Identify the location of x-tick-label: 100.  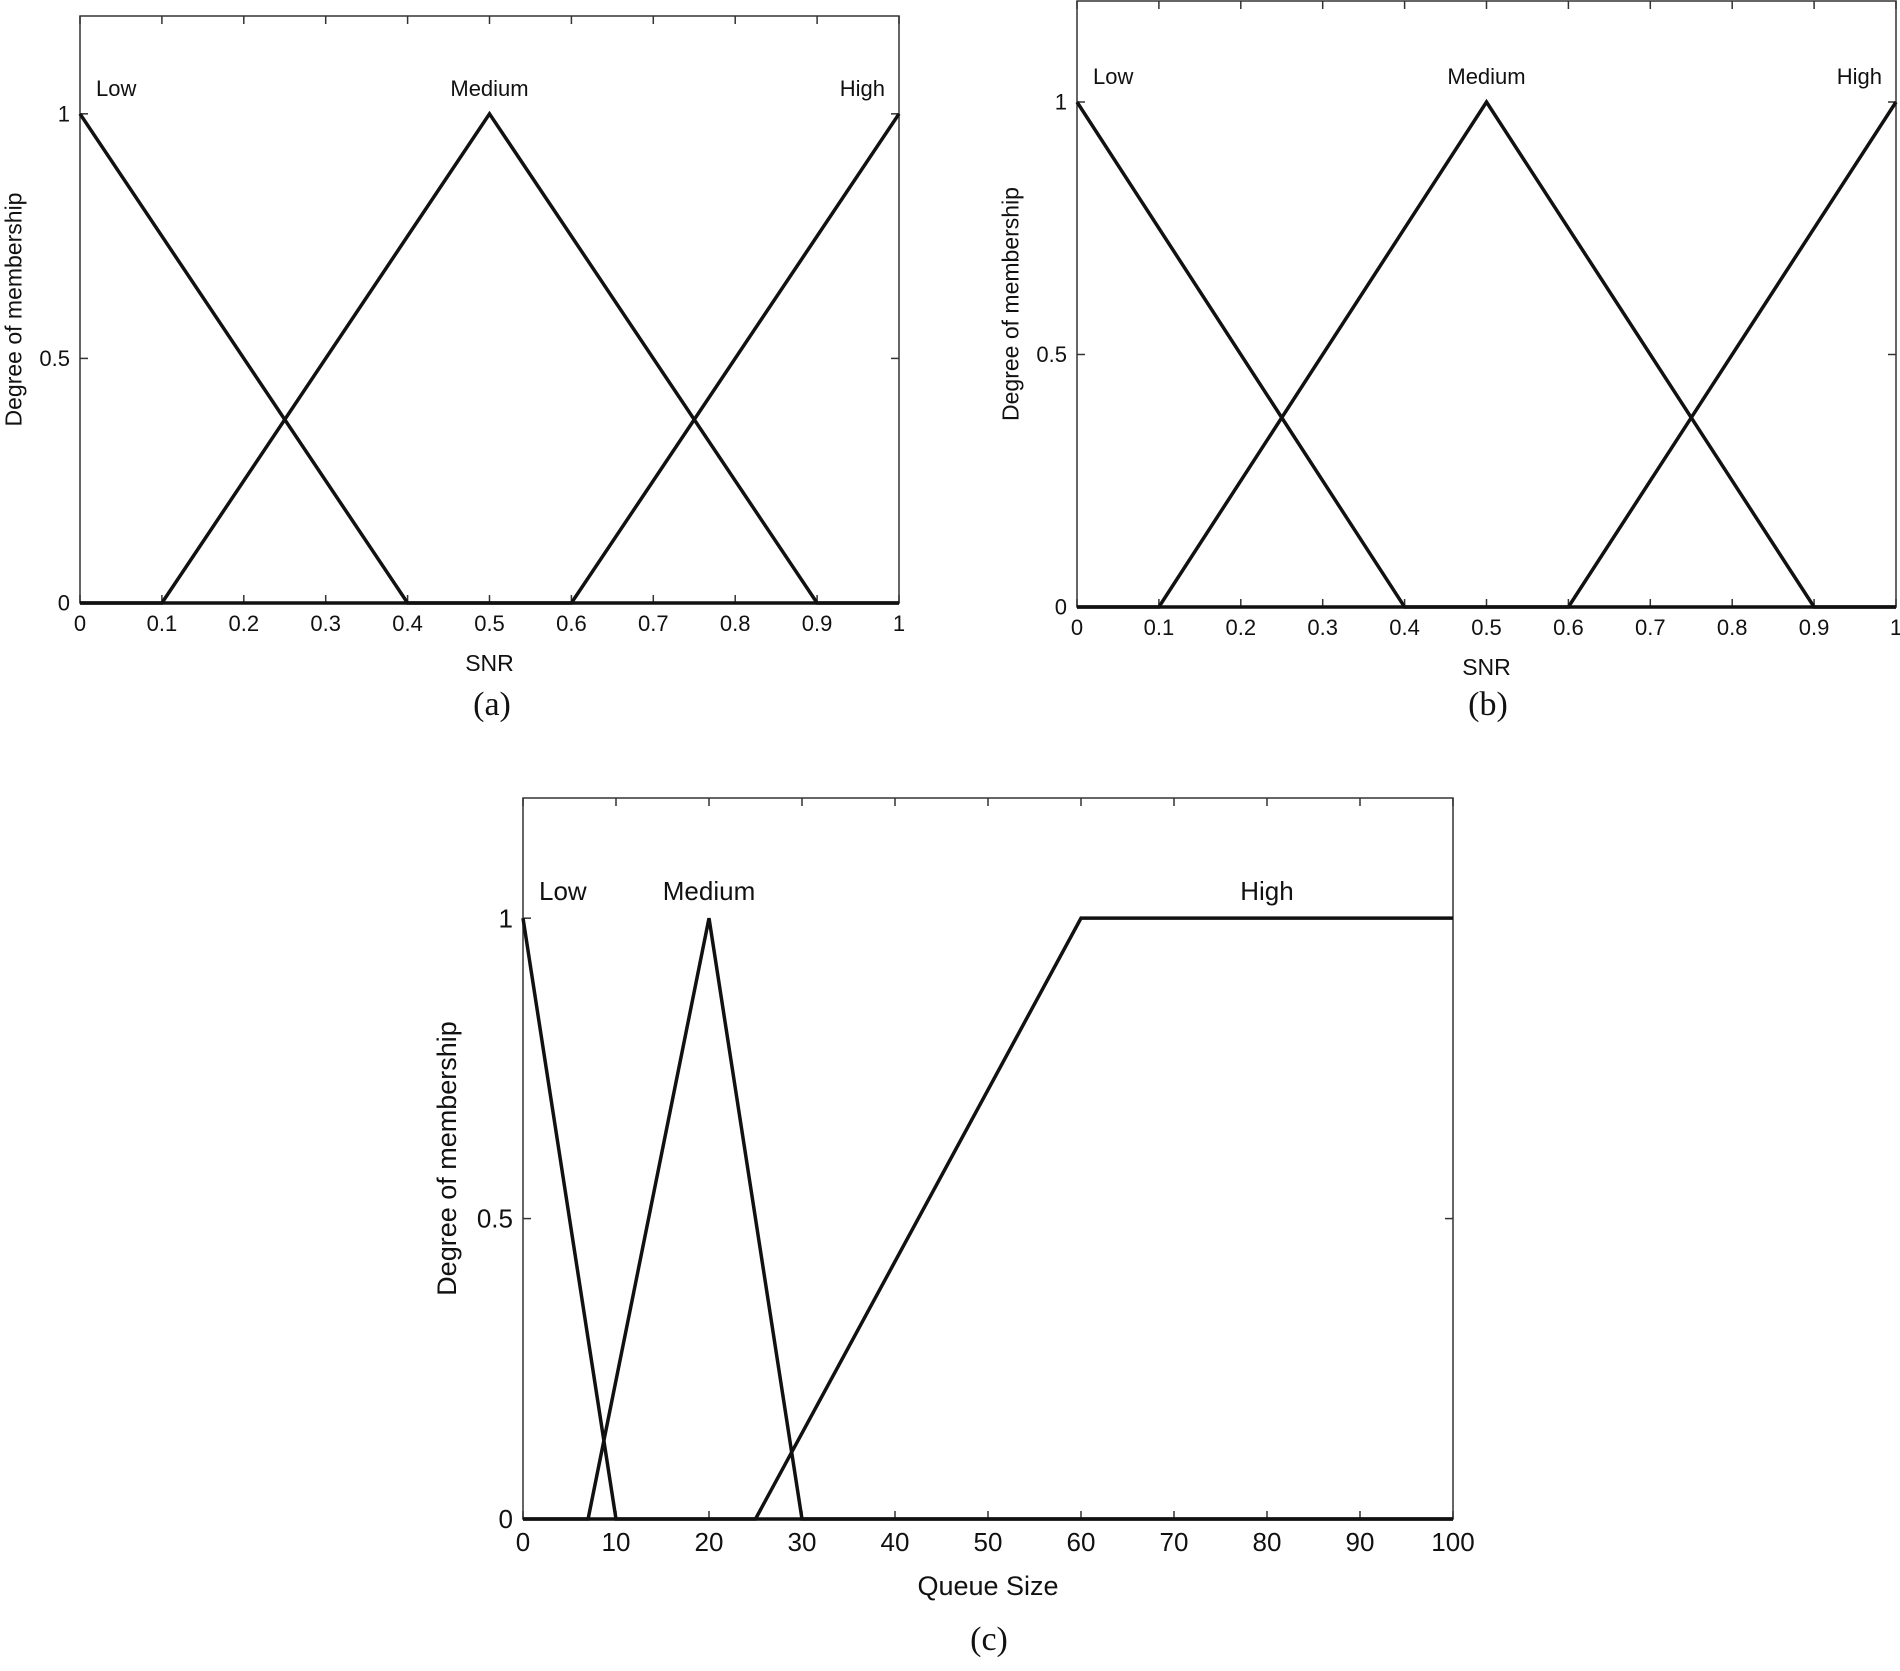
(1452, 1542).